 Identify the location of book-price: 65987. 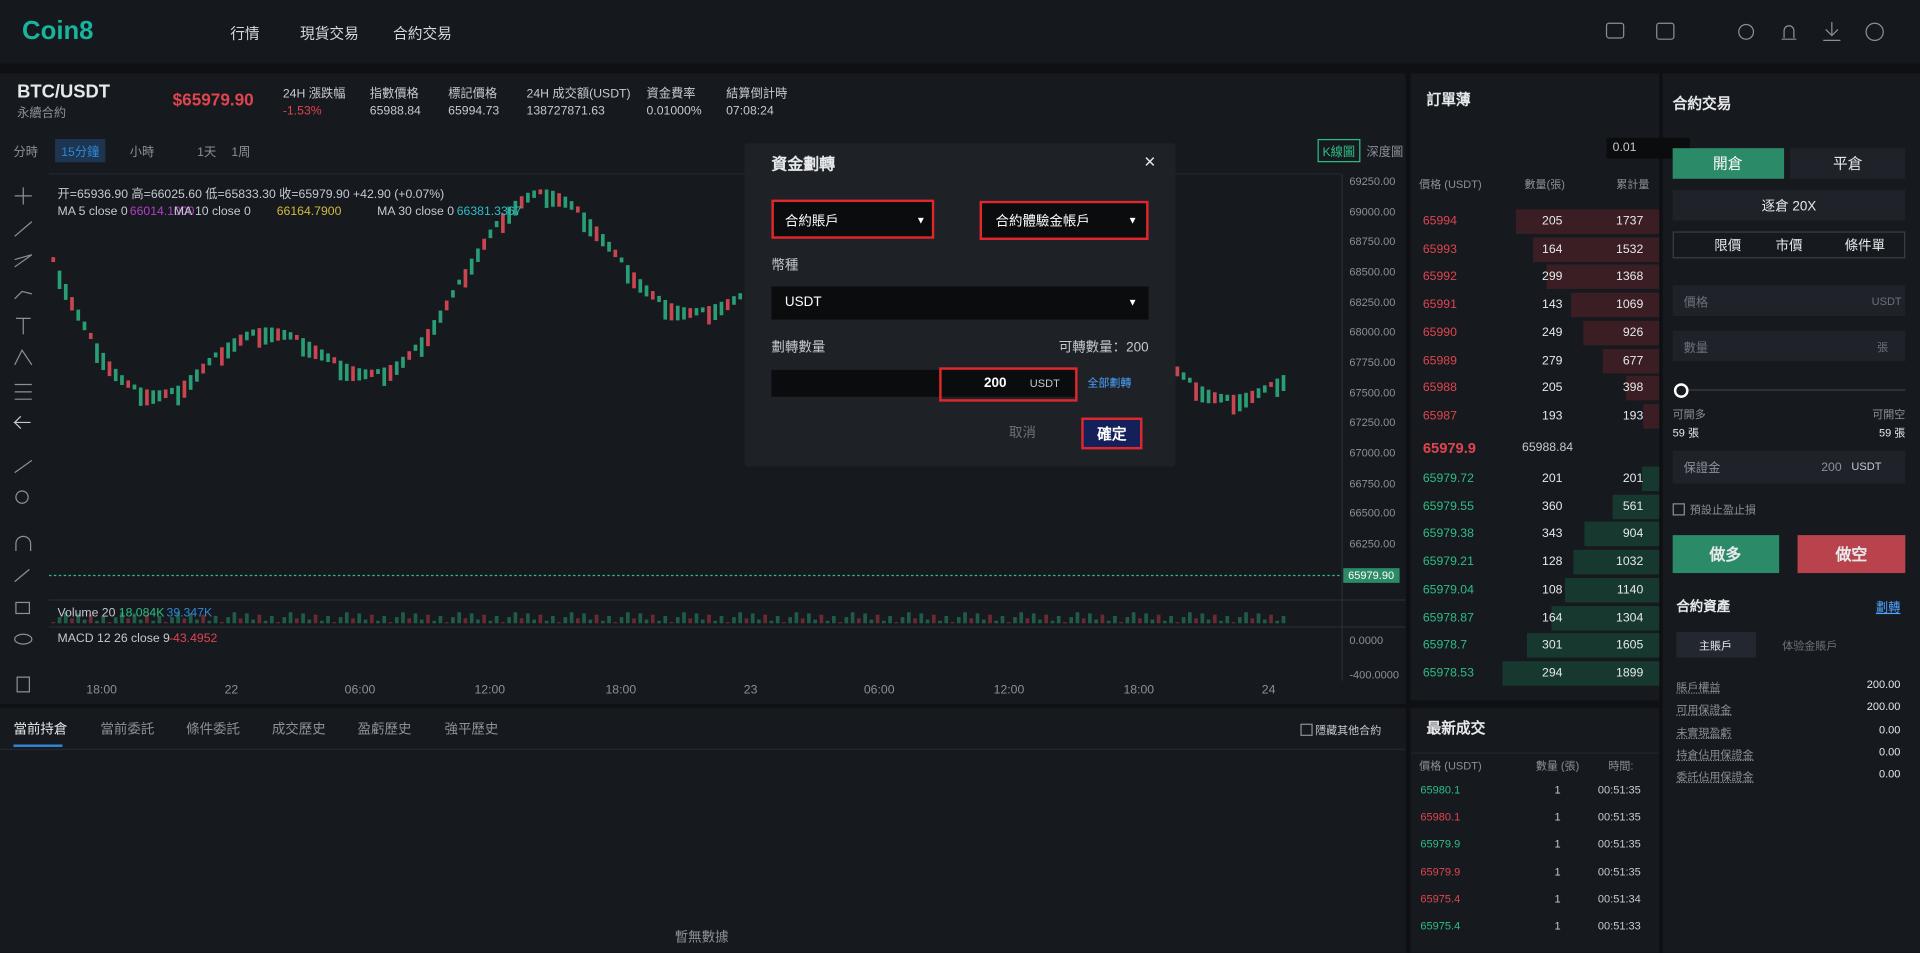
(1439, 416).